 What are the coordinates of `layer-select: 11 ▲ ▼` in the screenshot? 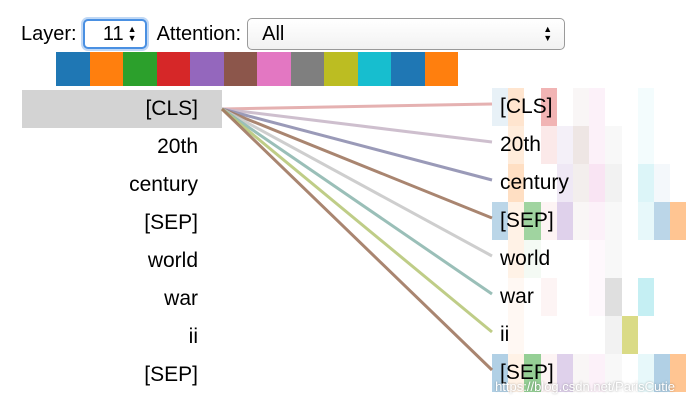 It's located at (114, 34).